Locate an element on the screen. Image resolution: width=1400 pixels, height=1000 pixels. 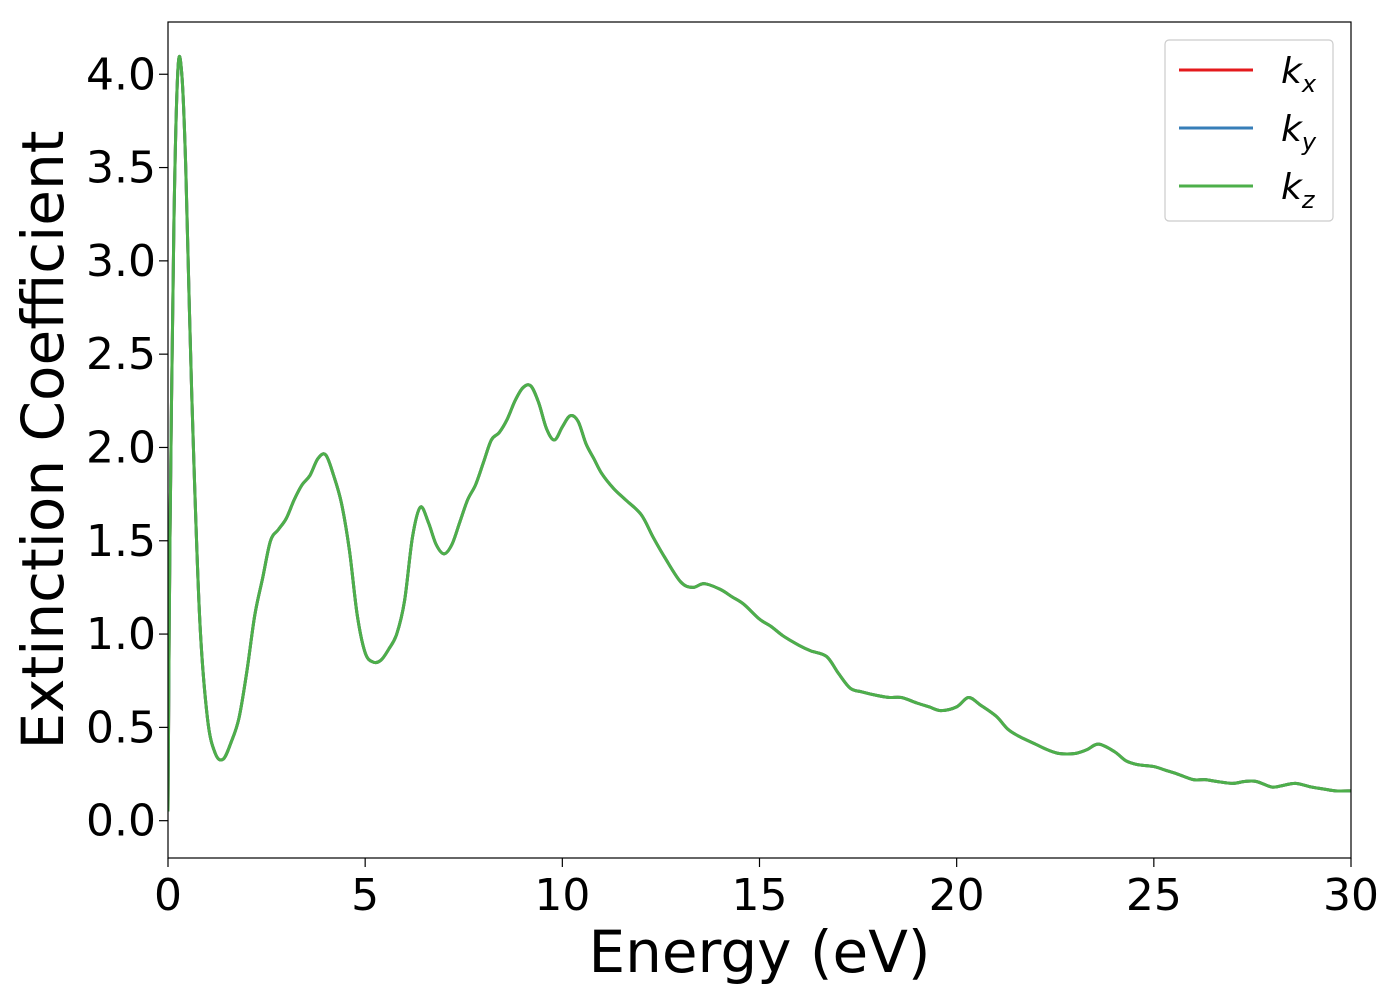
y-tick-label: 3.5 is located at coordinates (121, 168).